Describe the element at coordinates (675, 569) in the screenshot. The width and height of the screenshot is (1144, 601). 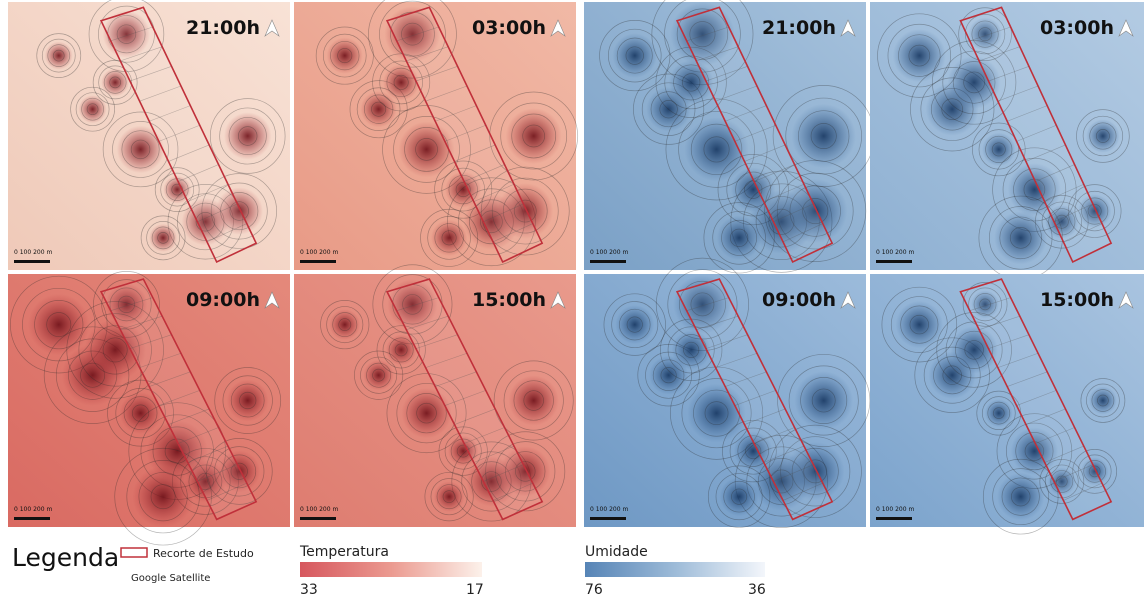
I see `humidity-colorbar` at that location.